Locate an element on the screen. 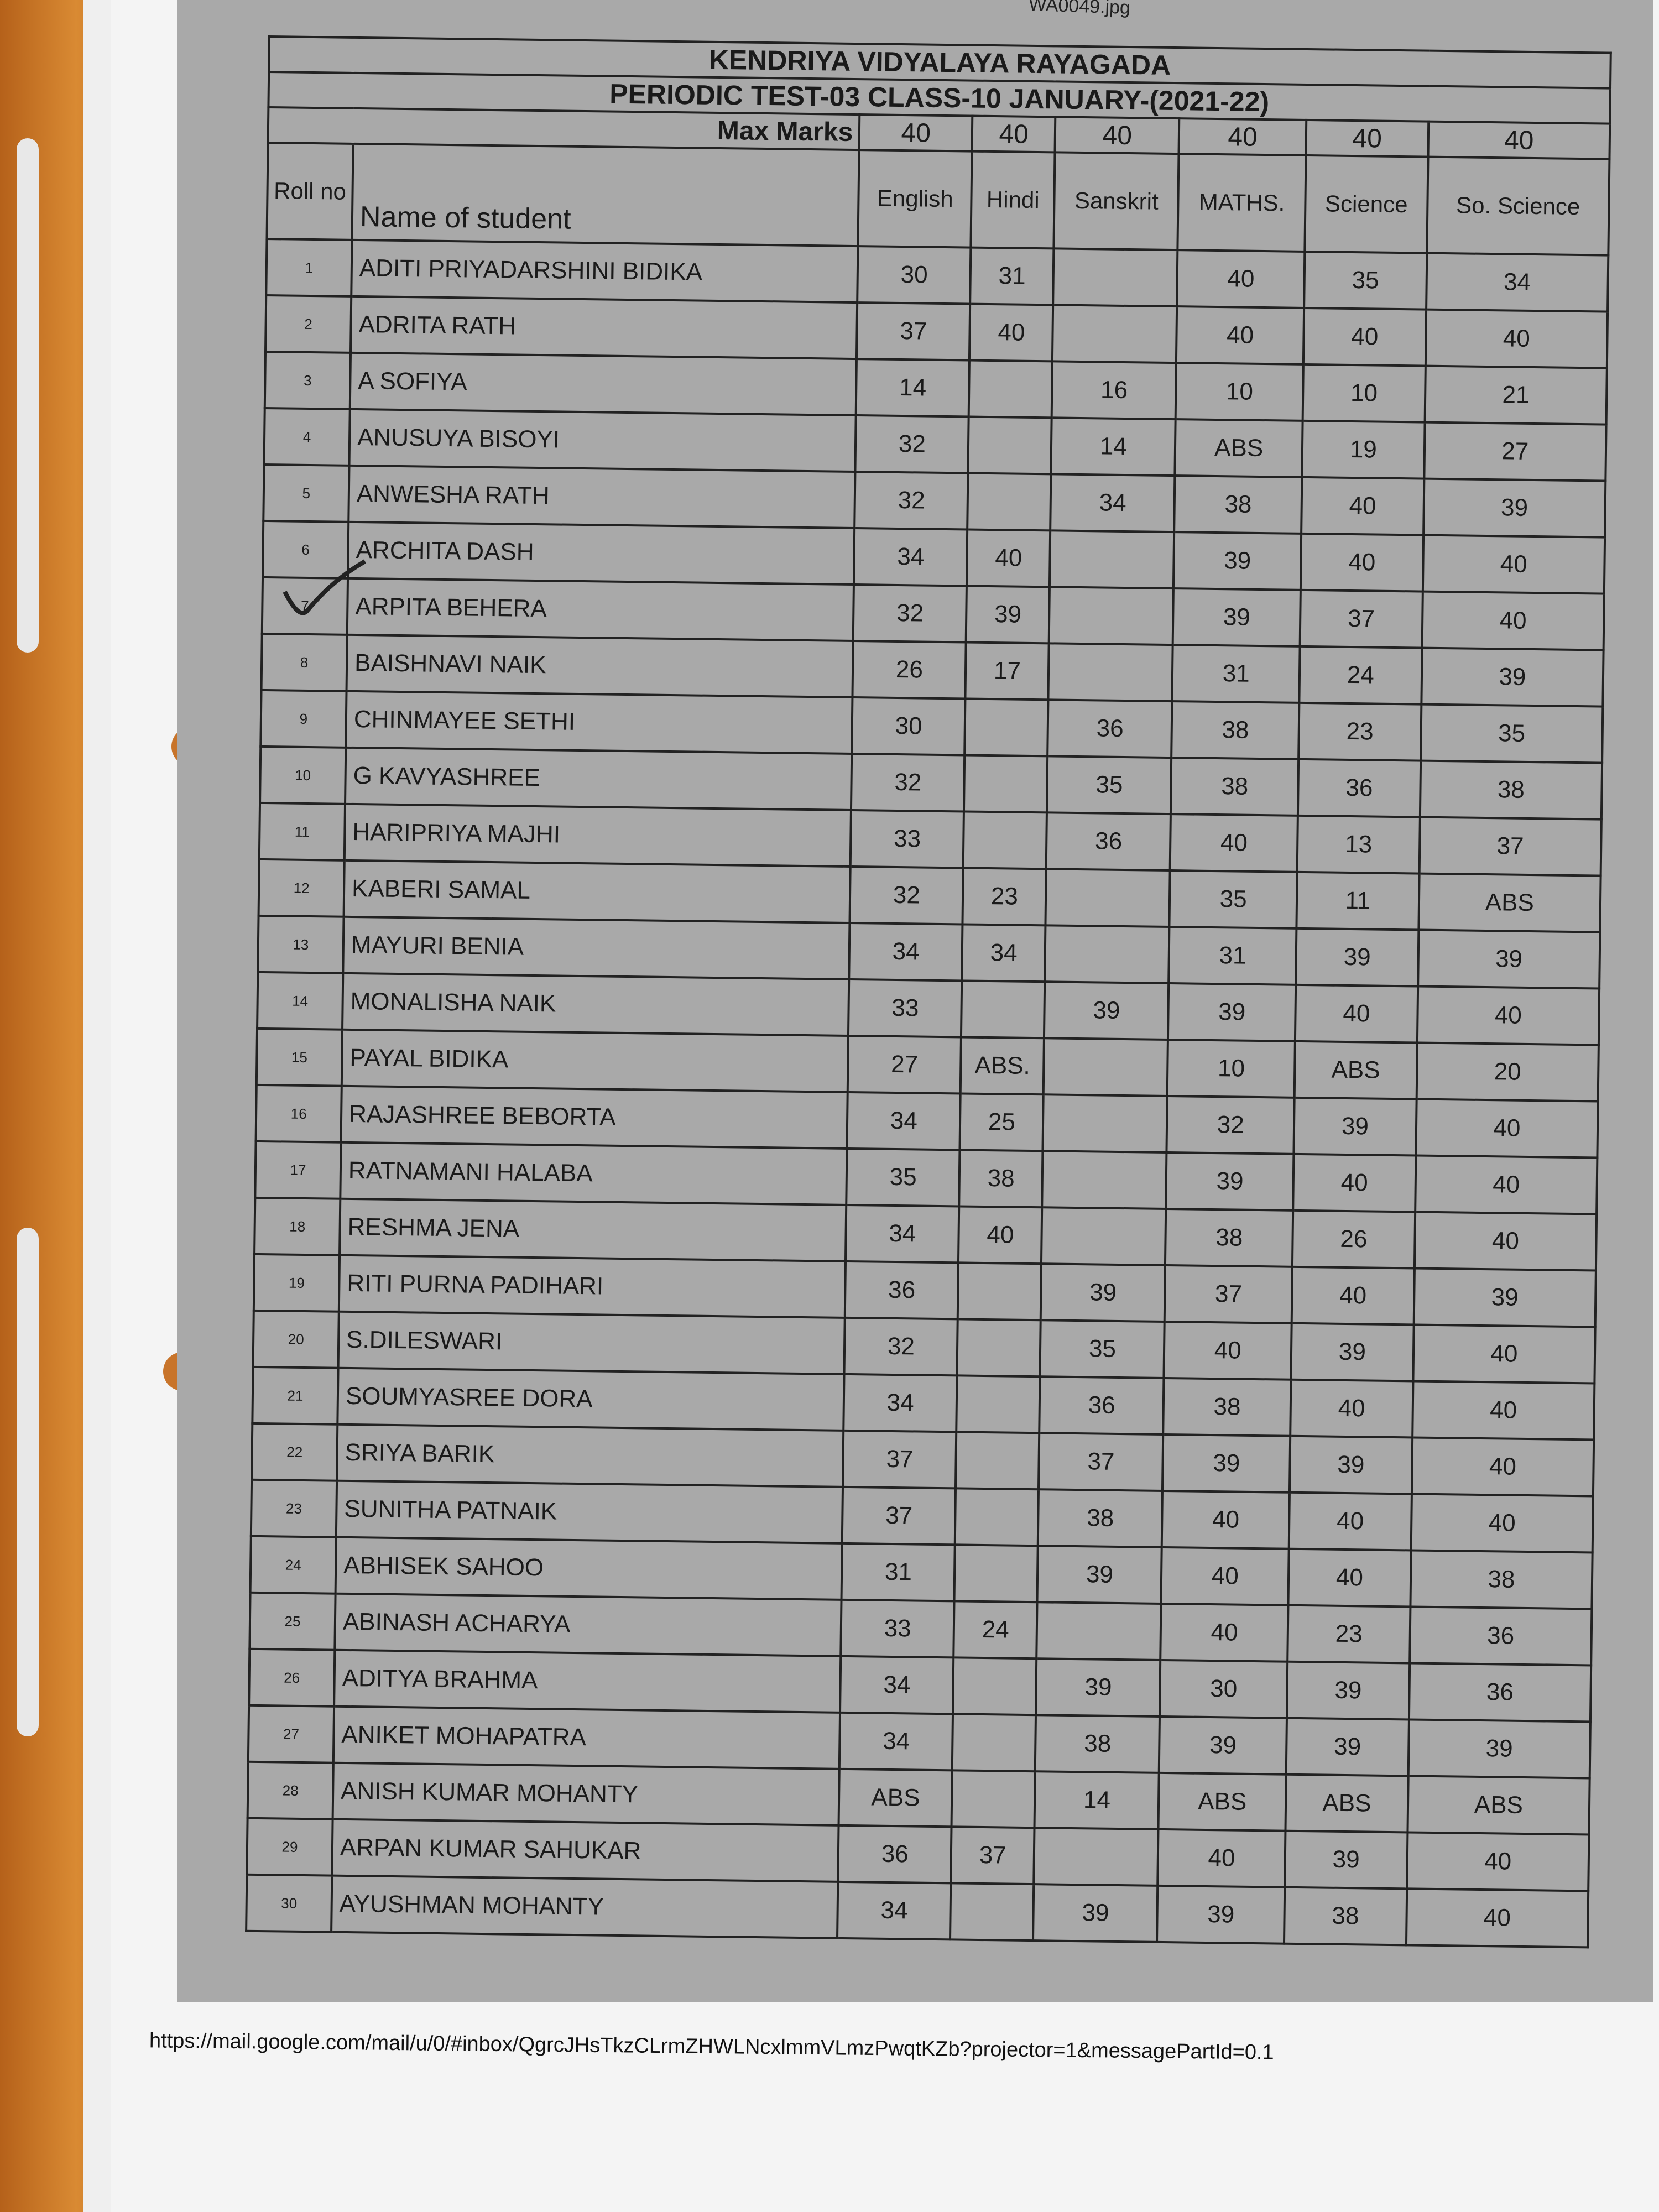  mark-cell: 19 is located at coordinates (1364, 450).